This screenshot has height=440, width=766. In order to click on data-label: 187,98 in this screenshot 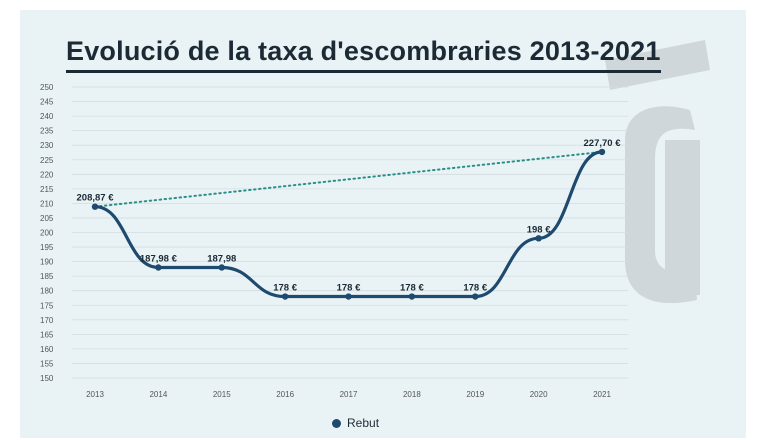, I will do `click(221, 258)`.